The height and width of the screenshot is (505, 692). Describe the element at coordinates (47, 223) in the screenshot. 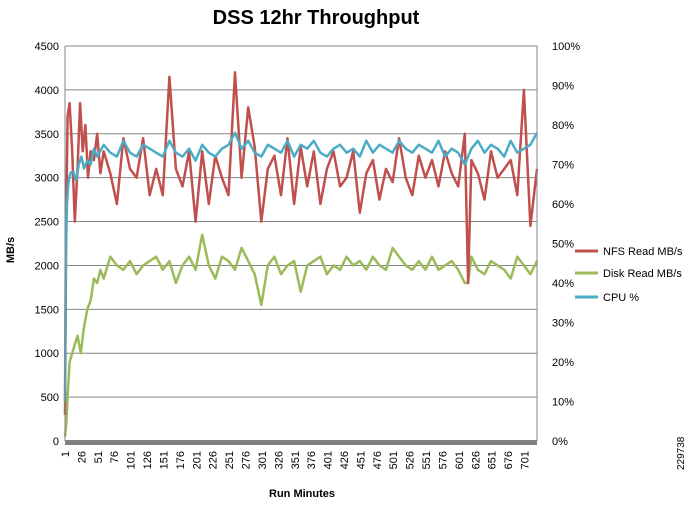

I see `y-tick-label: 2500` at that location.